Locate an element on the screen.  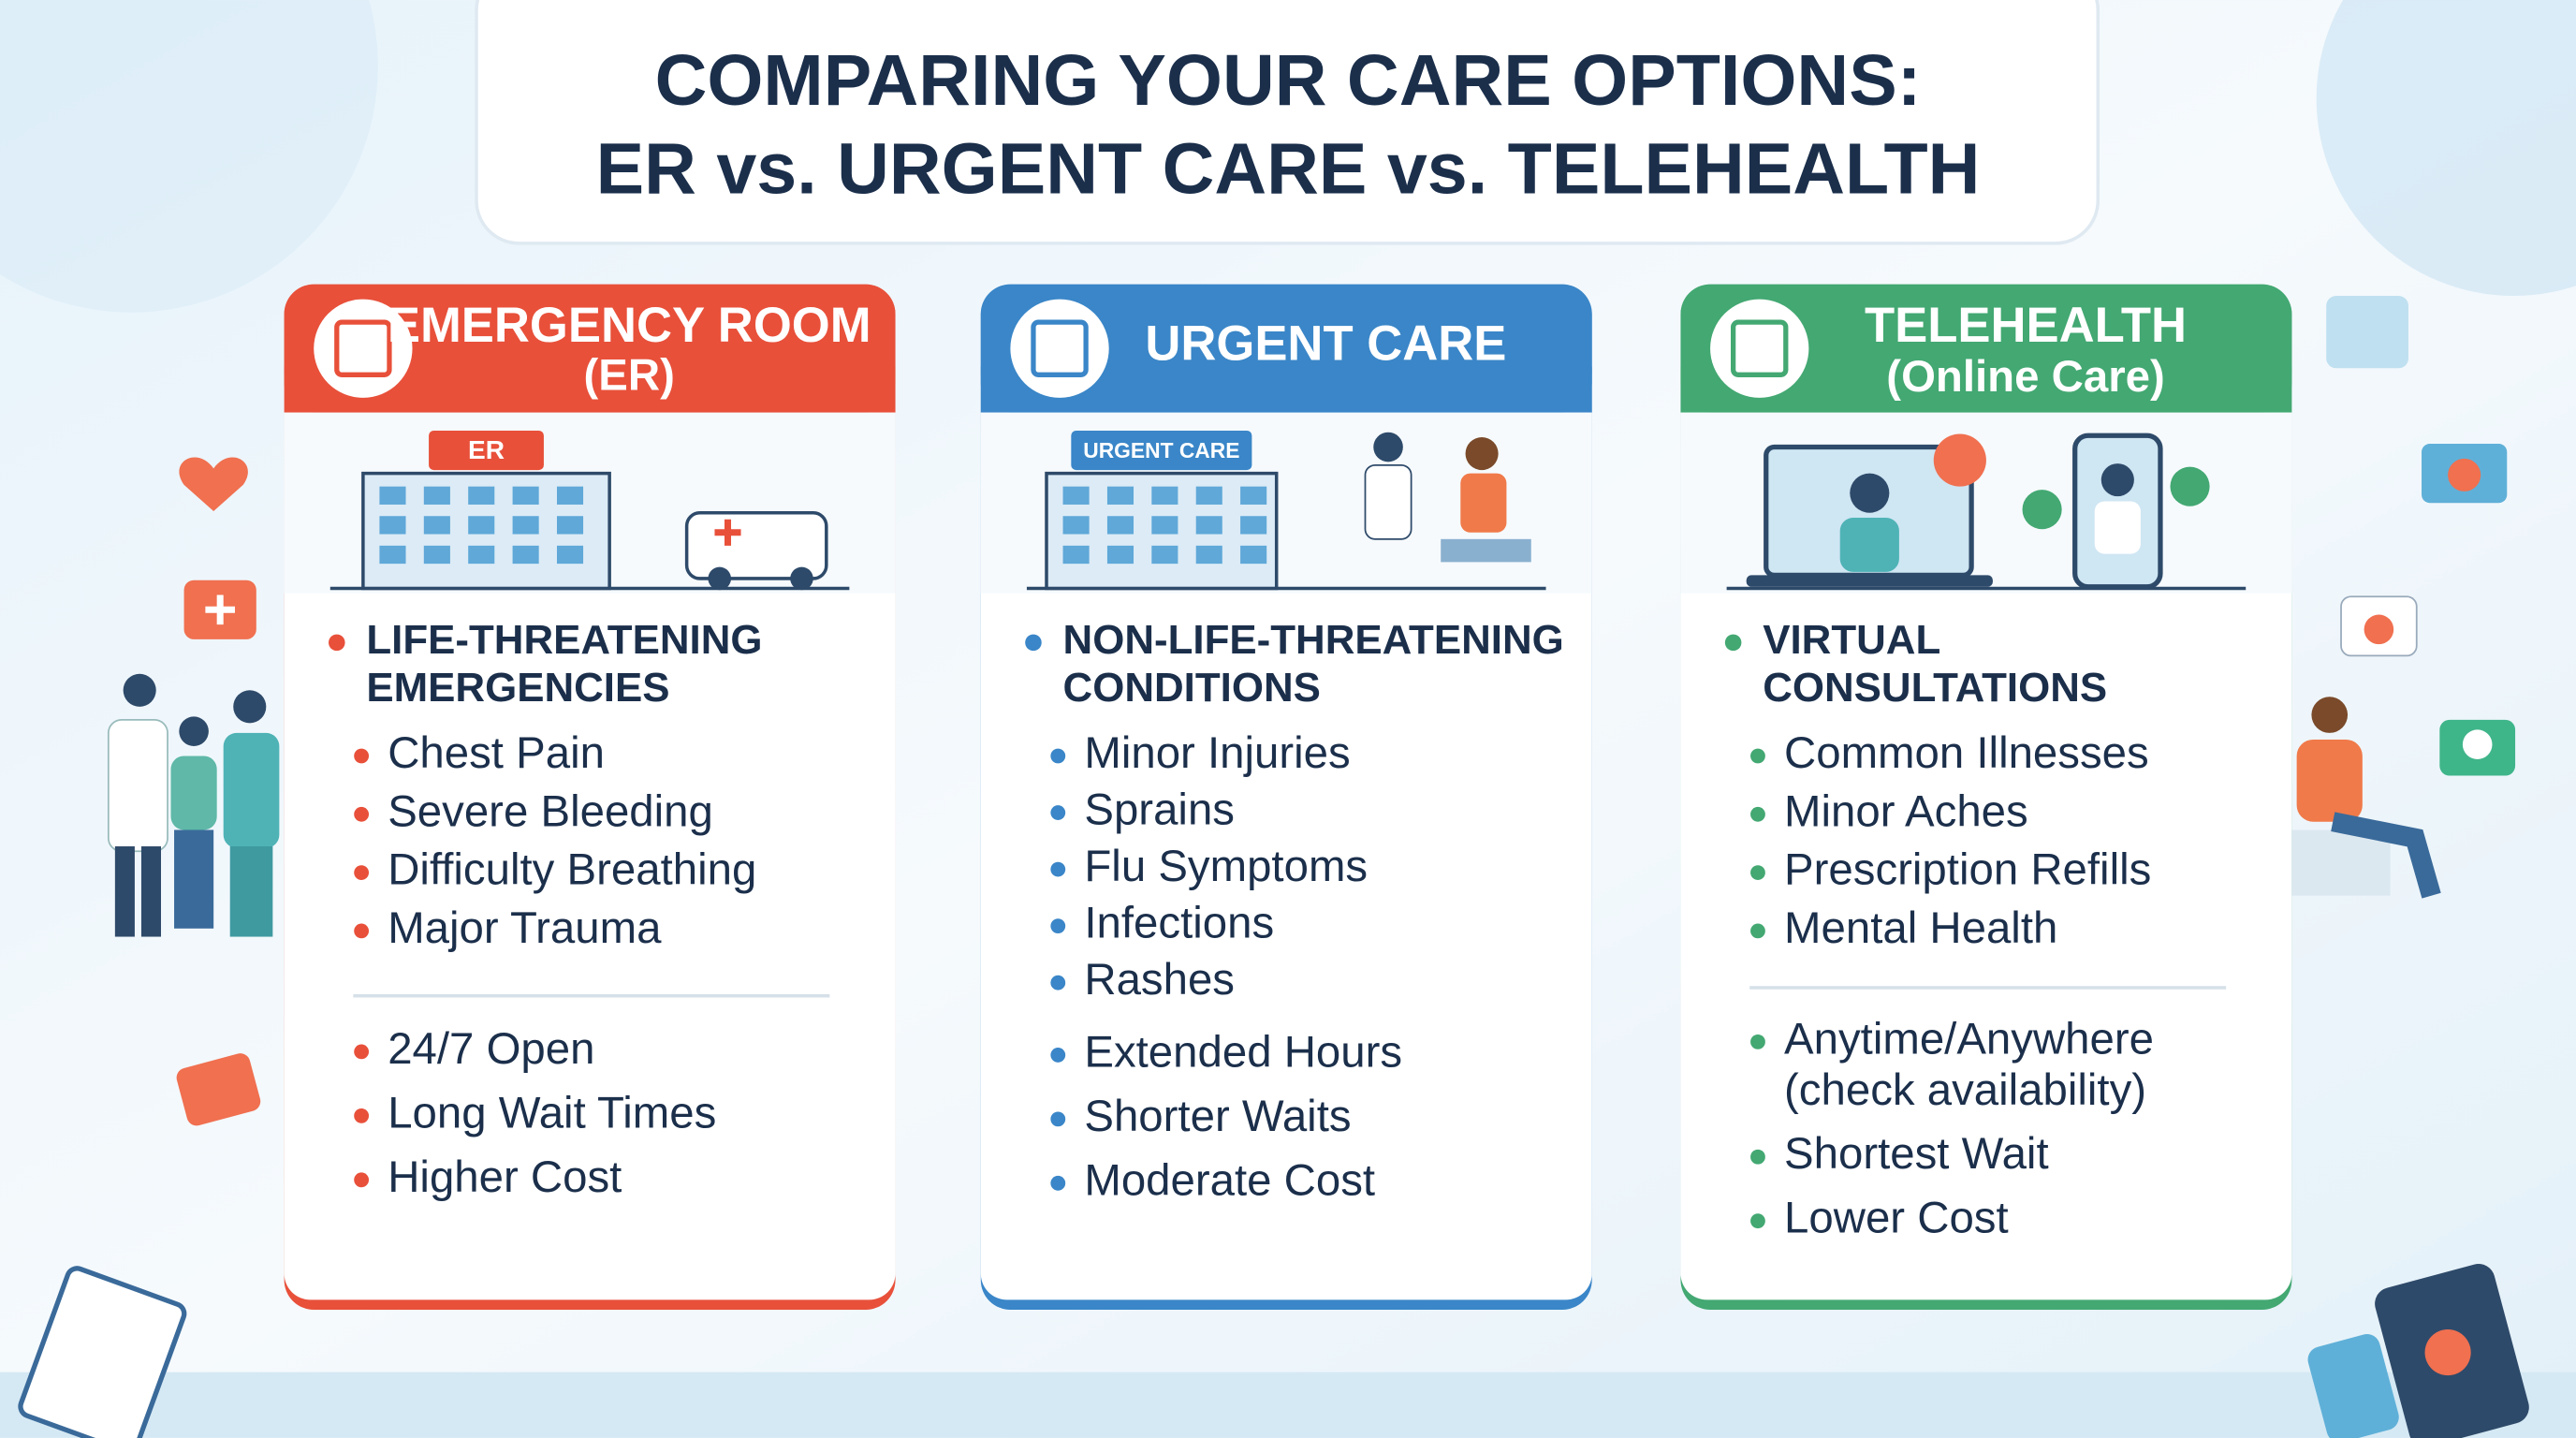
detail-item: Shortest Wait is located at coordinates (1916, 1154).